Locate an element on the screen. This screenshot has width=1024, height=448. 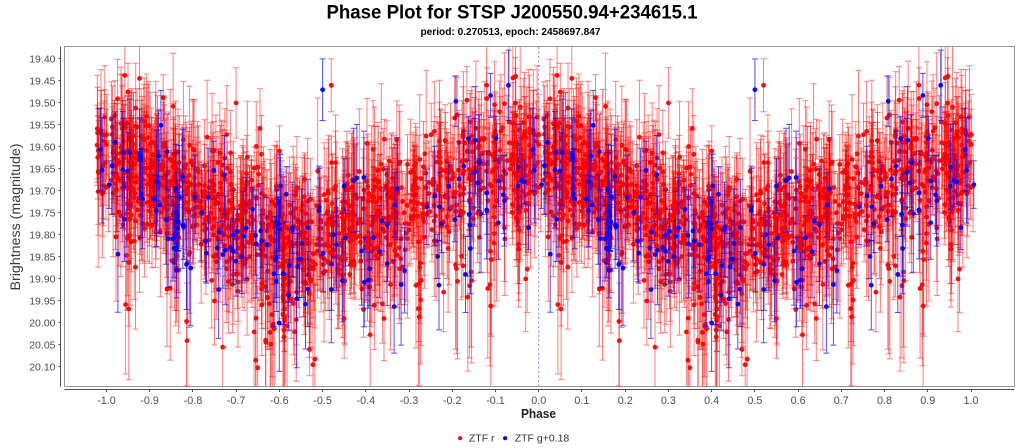
svg-text: -0.6 is located at coordinates (279, 401).